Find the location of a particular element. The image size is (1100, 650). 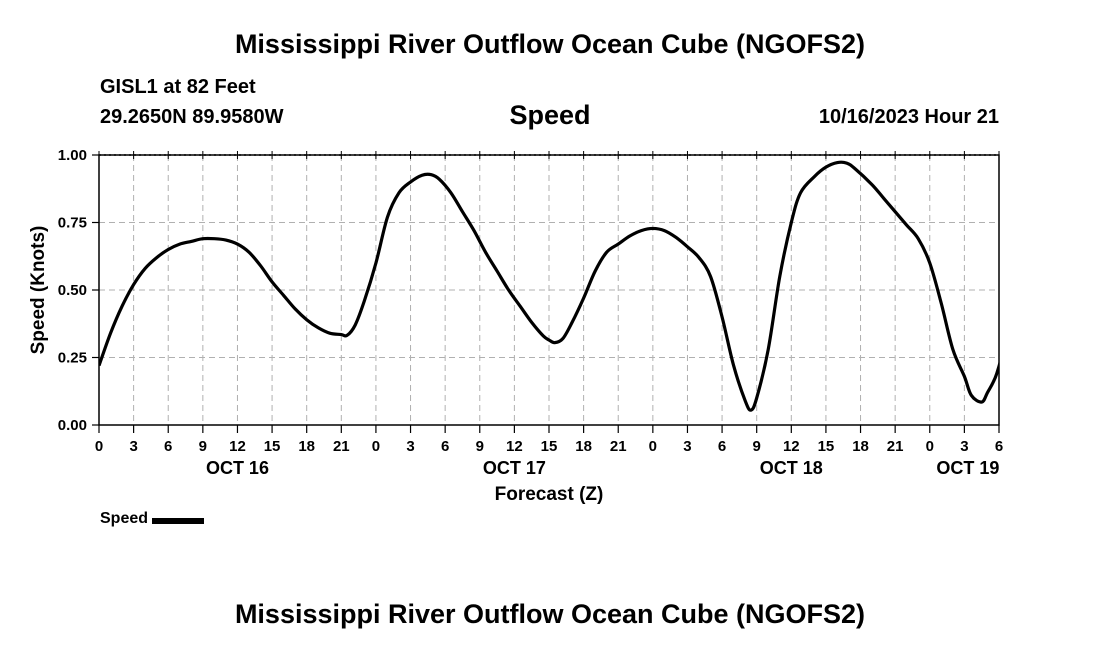

y-tick-label: 0.25 is located at coordinates (72, 358).